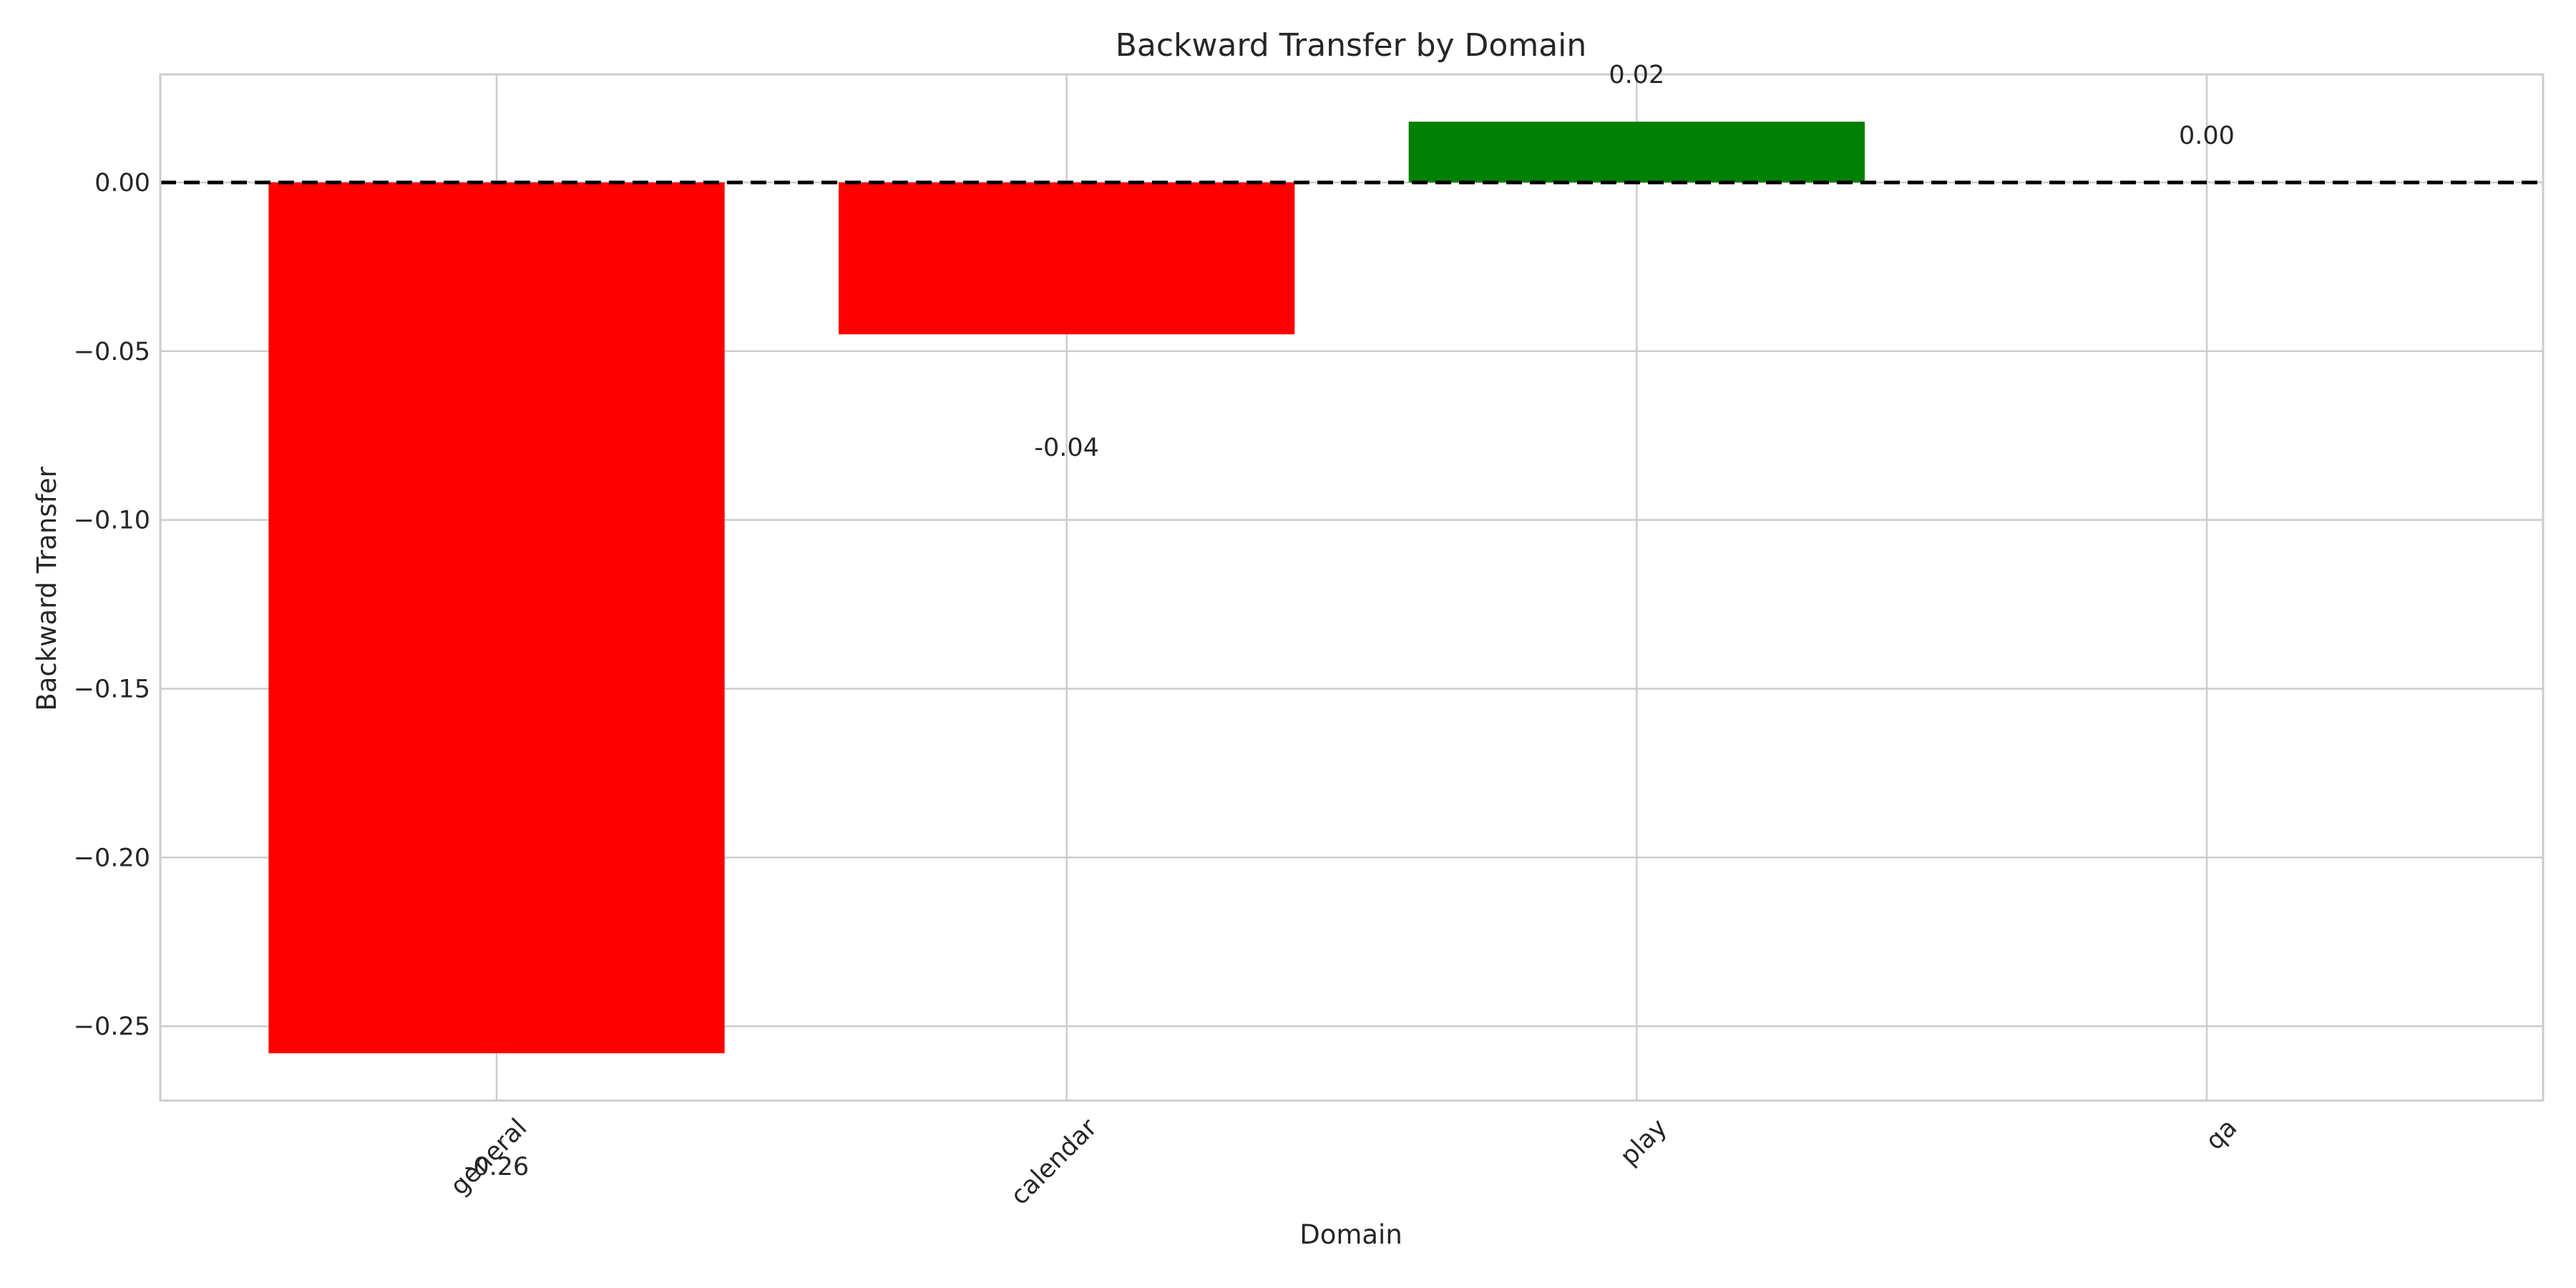 Image resolution: width=2576 pixels, height=1288 pixels. What do you see at coordinates (112, 521) in the screenshot?
I see `y-tick-label: −0.10` at bounding box center [112, 521].